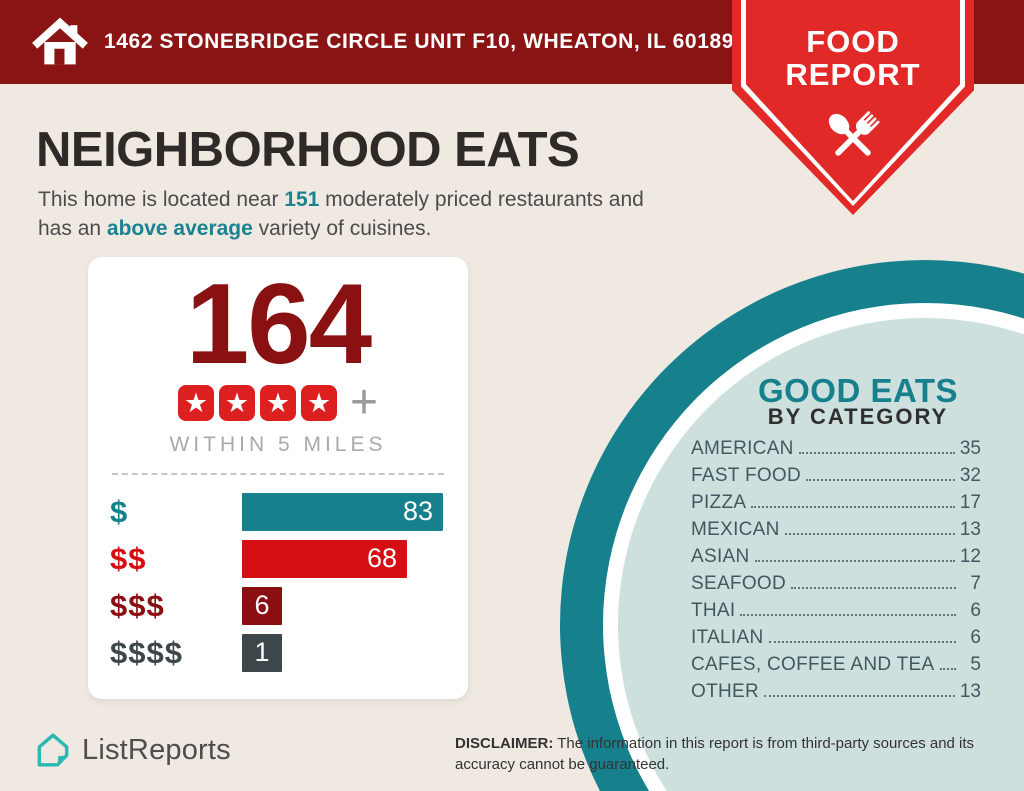  I want to click on good-eats-title: GOOD EATS, so click(858, 390).